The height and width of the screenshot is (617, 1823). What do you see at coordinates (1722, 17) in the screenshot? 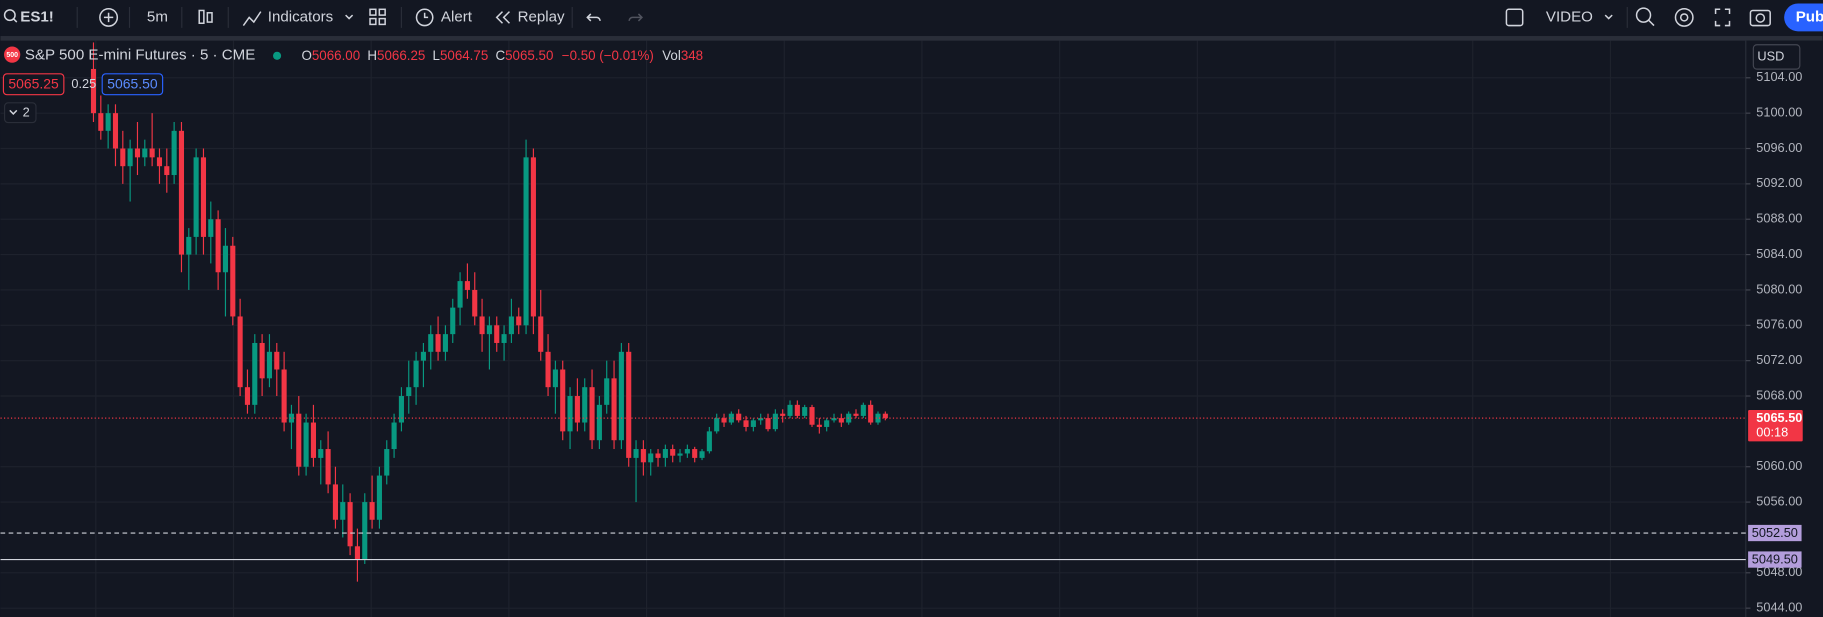
I see `fullscreen-button` at bounding box center [1722, 17].